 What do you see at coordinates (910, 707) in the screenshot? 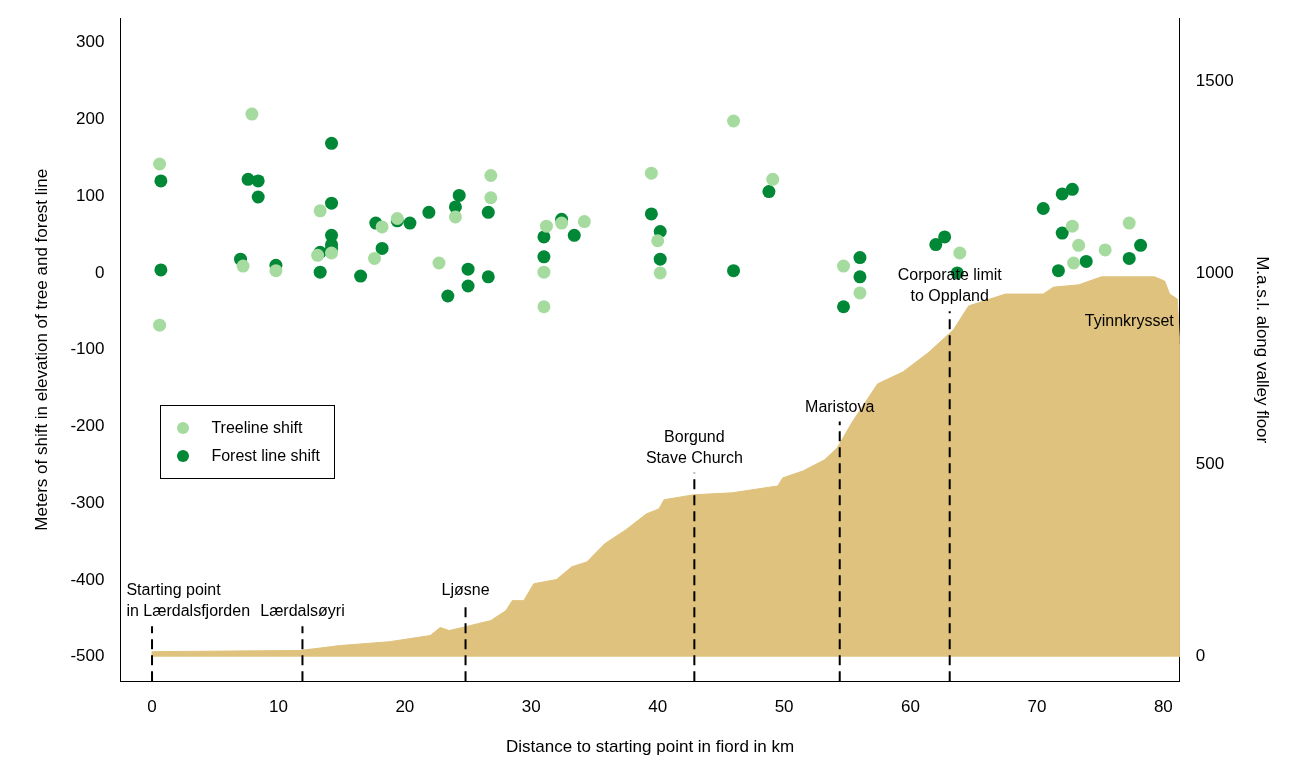
I see `x-tick-label: 60` at bounding box center [910, 707].